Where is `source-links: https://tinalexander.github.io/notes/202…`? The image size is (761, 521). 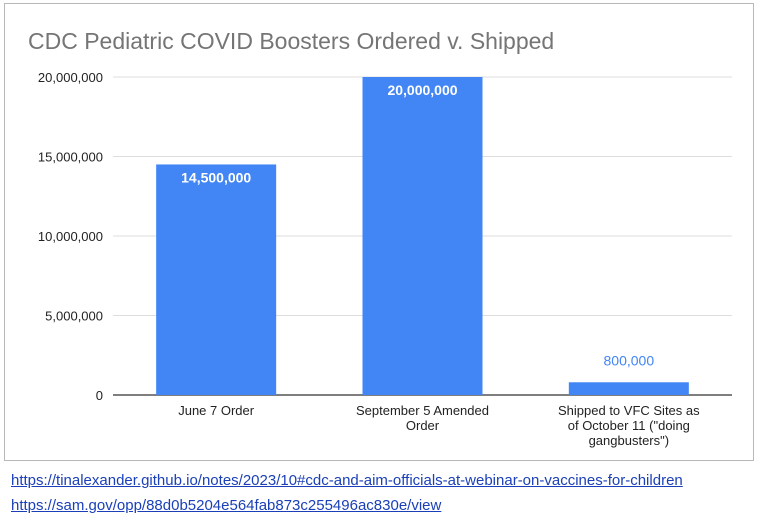 source-links: https://tinalexander.github.io/notes/202… is located at coordinates (385, 493).